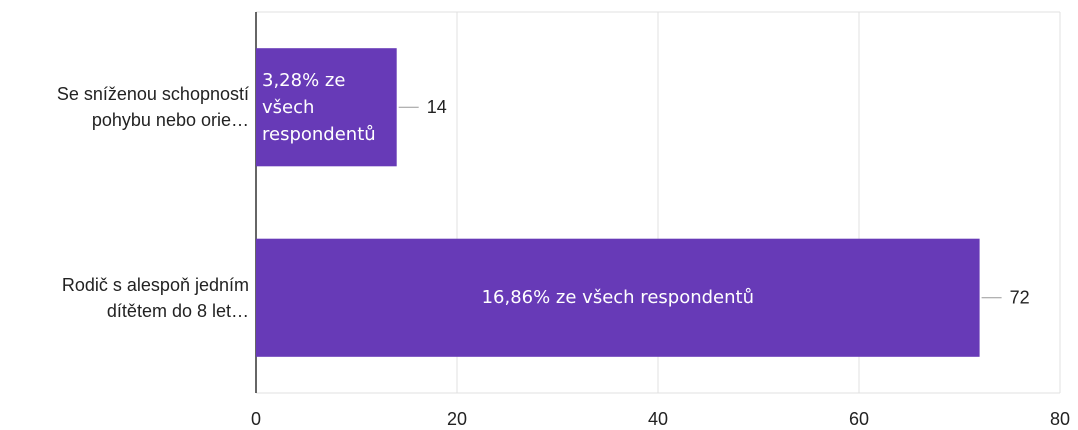  What do you see at coordinates (319, 107) in the screenshot?
I see `bar-annotation: 3,28% ze všech respondentů` at bounding box center [319, 107].